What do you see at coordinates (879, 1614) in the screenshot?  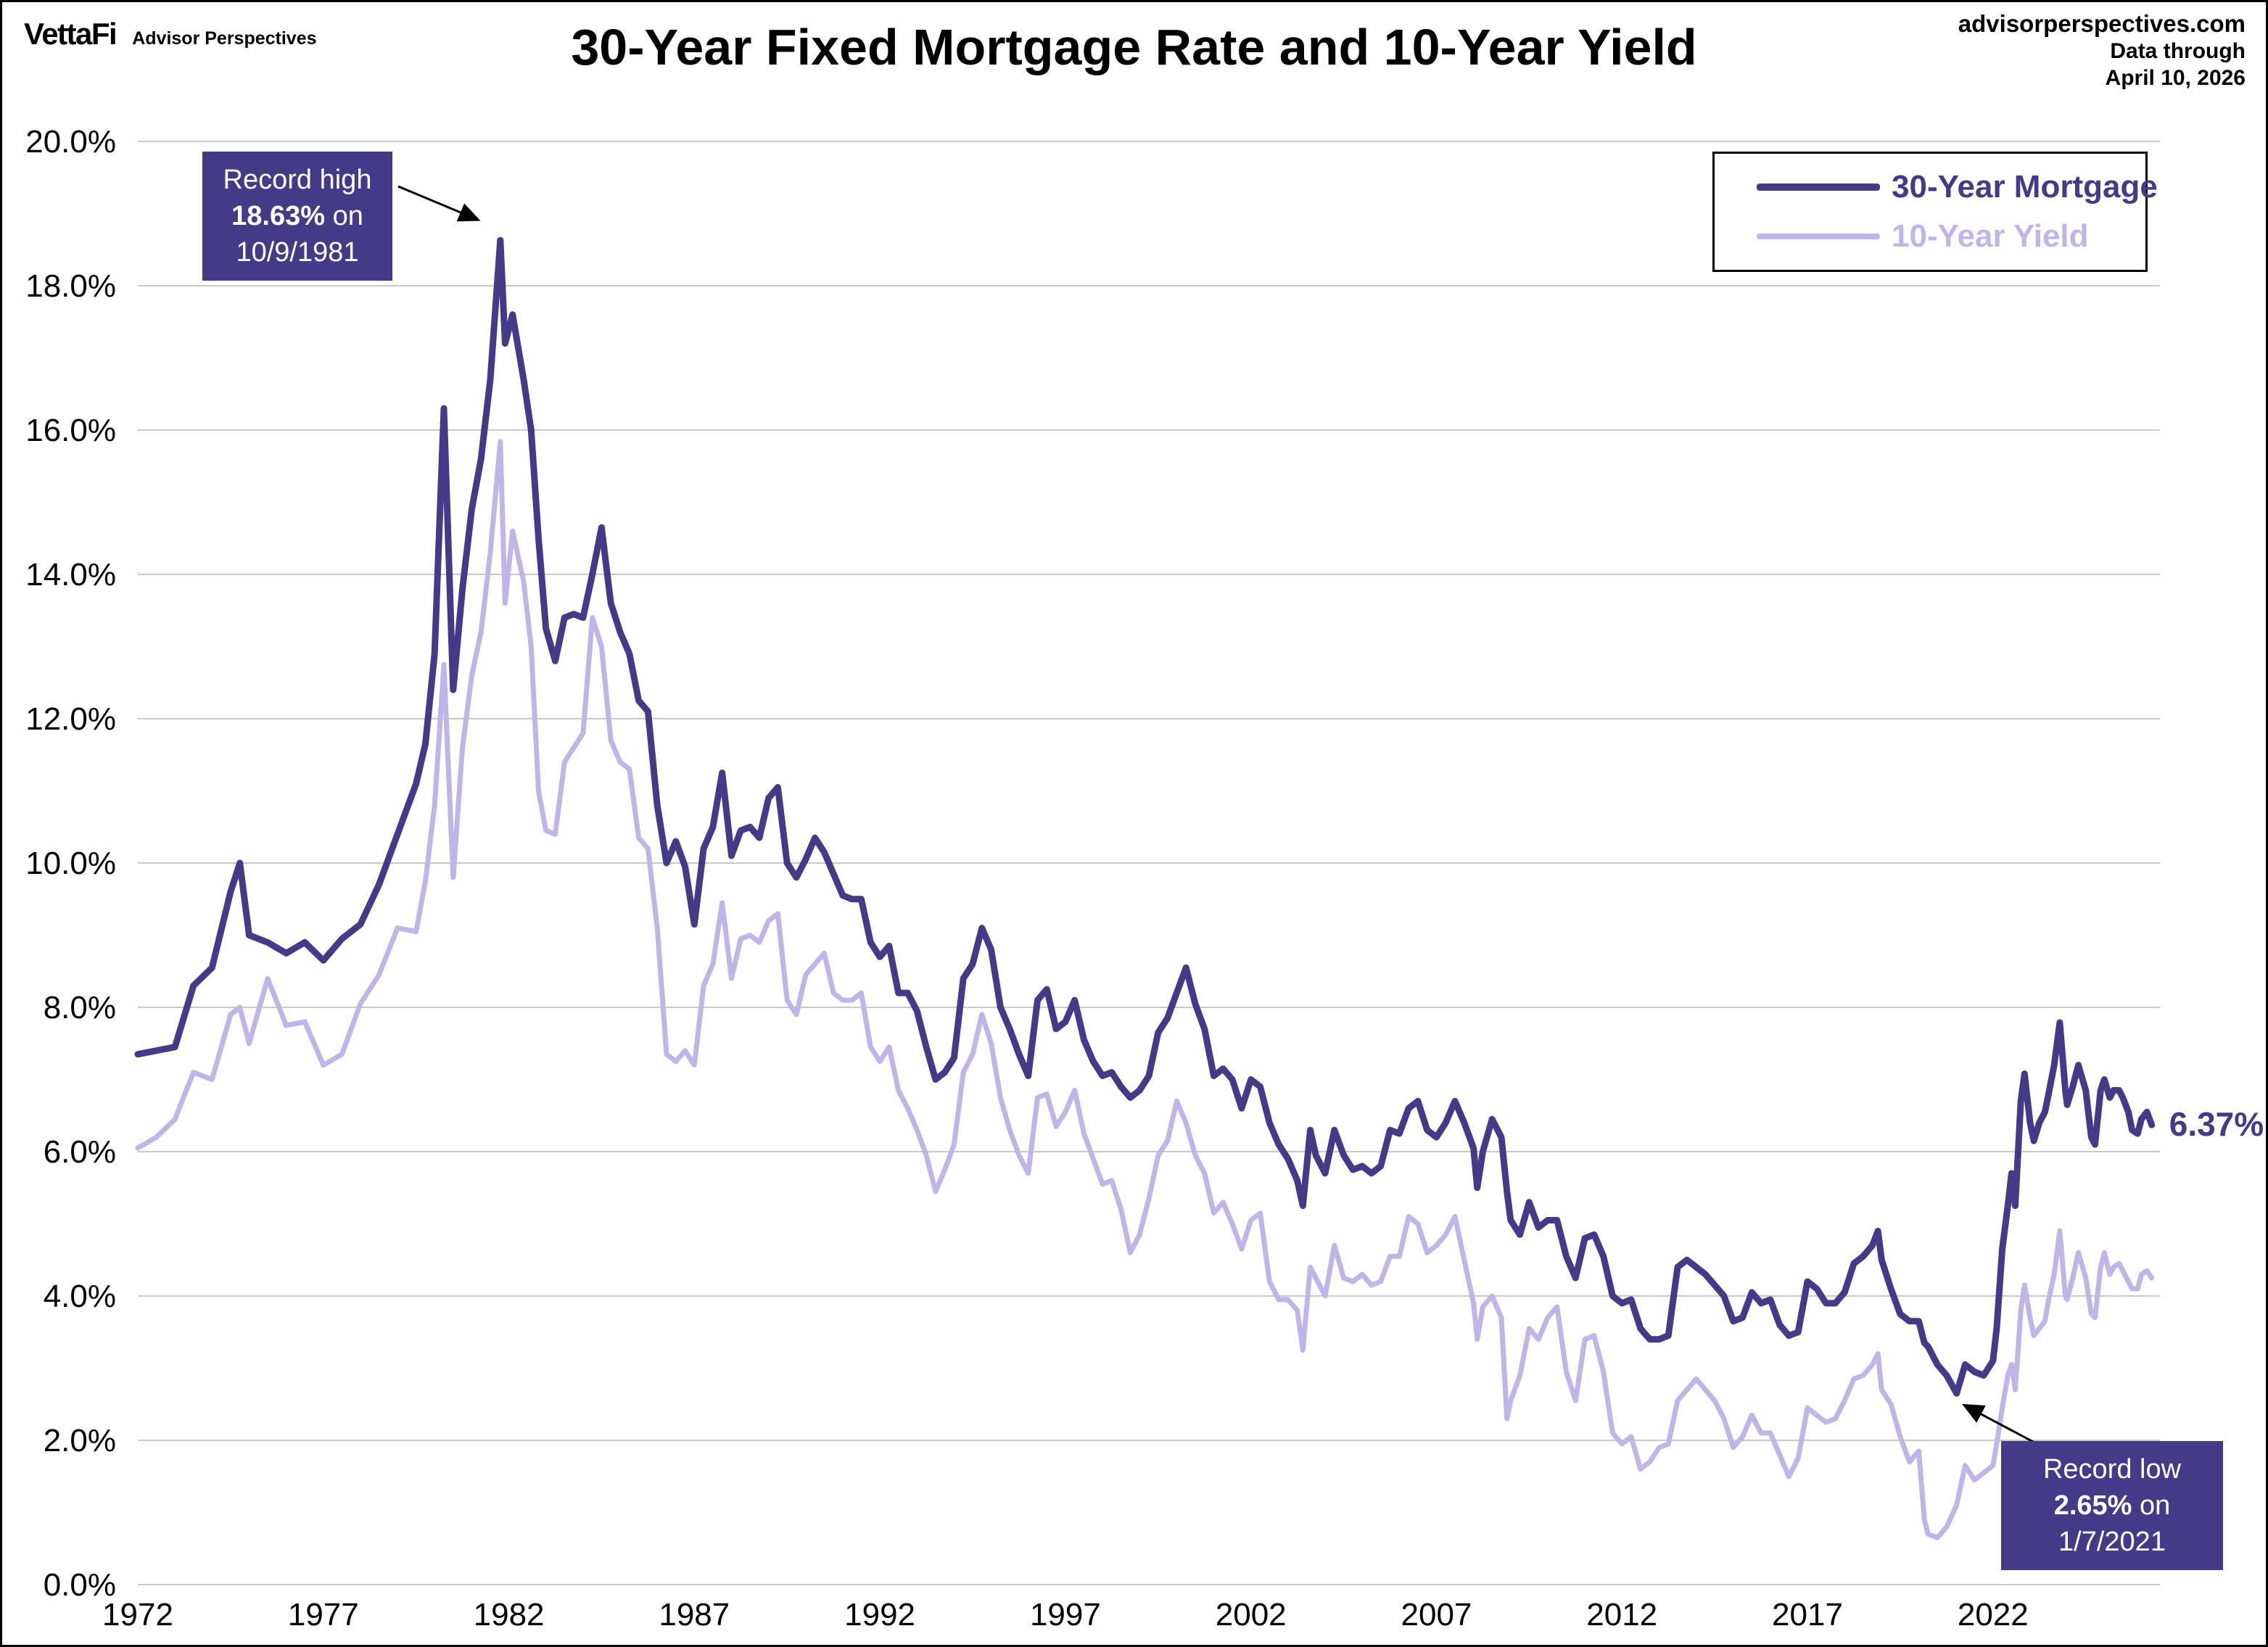 I see `svg-text: 1992` at bounding box center [879, 1614].